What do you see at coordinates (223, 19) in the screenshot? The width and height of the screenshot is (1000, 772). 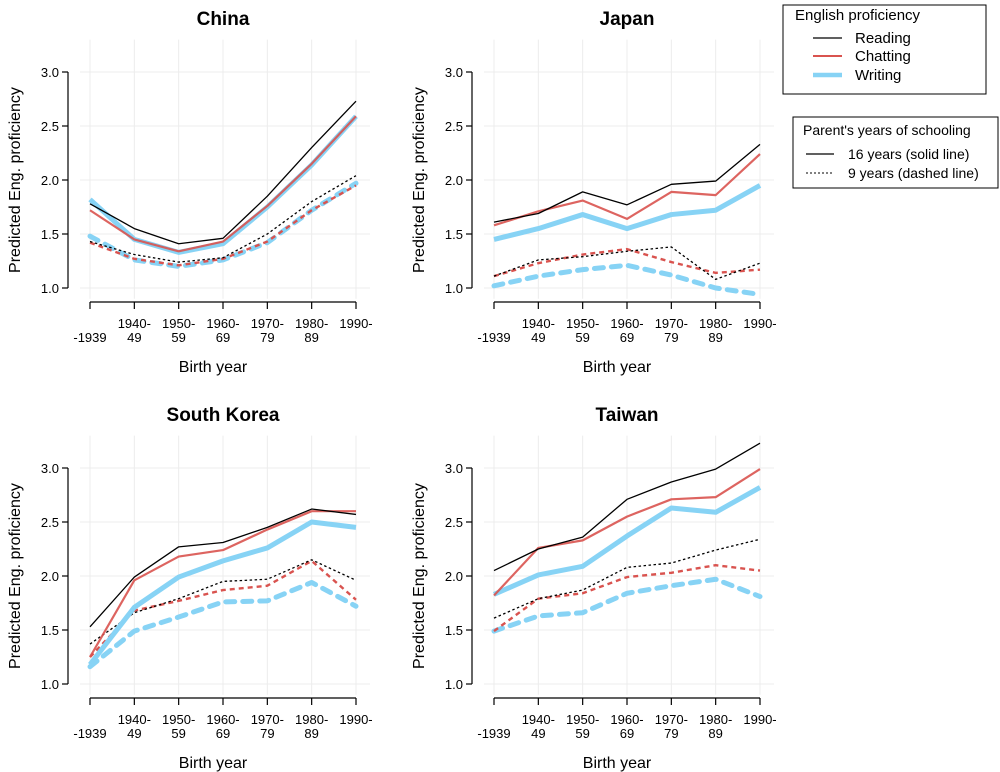 I see `panel-title: China` at bounding box center [223, 19].